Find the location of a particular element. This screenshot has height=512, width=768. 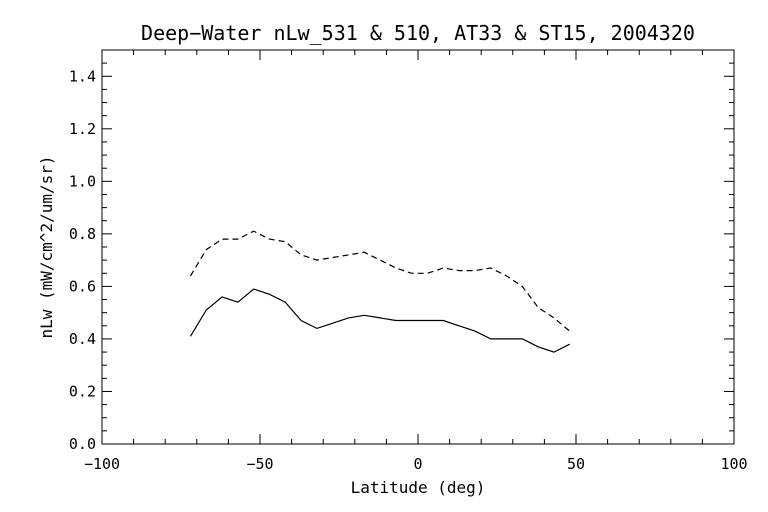

x-axis-label: Latitude (deg) is located at coordinates (418, 487).